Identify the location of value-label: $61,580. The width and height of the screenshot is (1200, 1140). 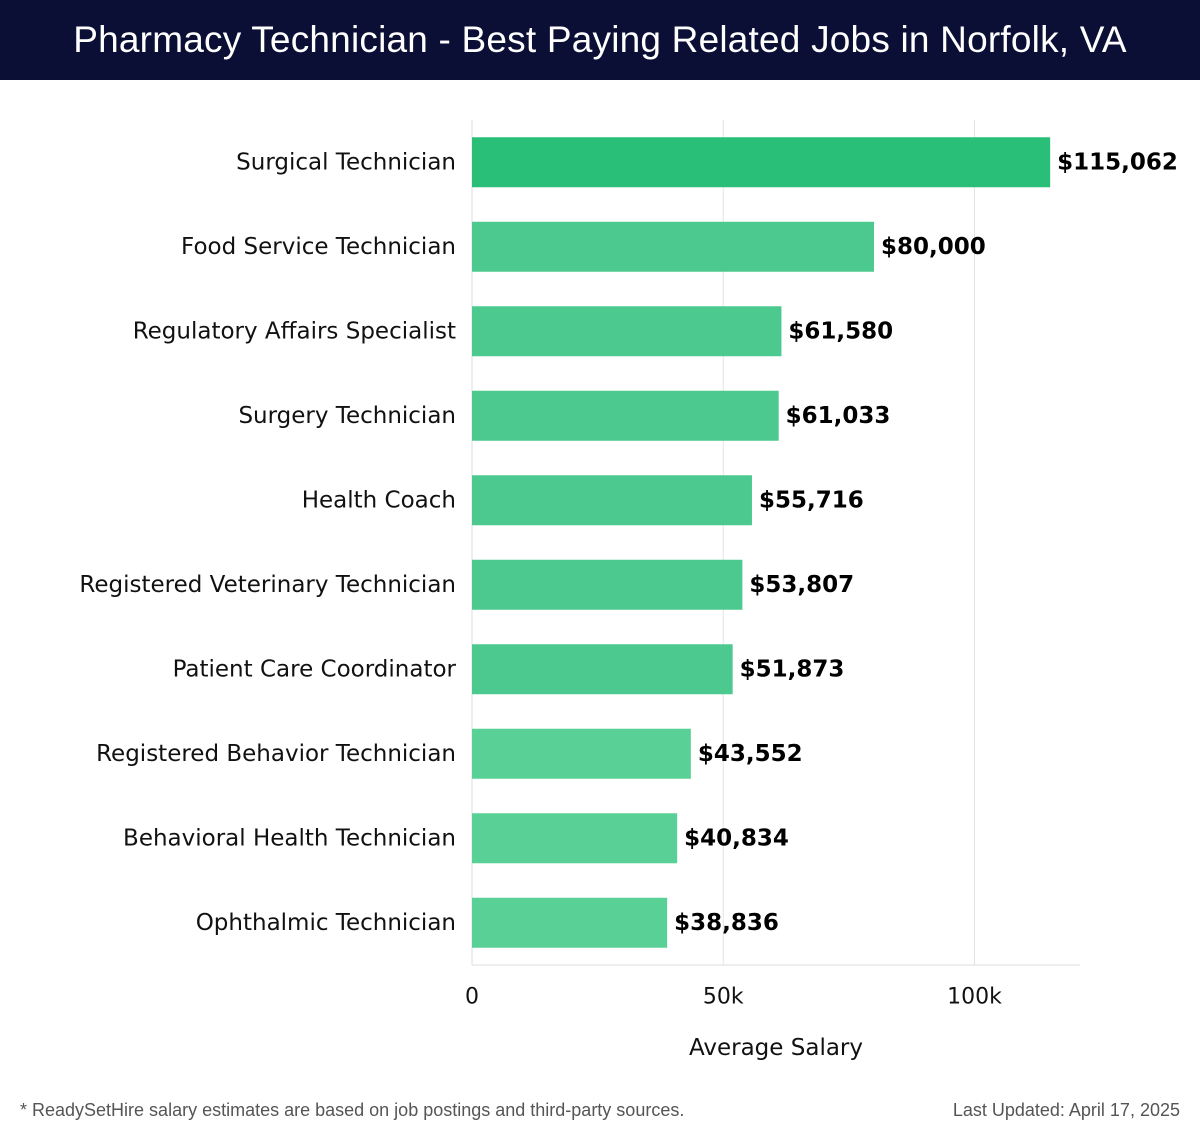
(840, 331).